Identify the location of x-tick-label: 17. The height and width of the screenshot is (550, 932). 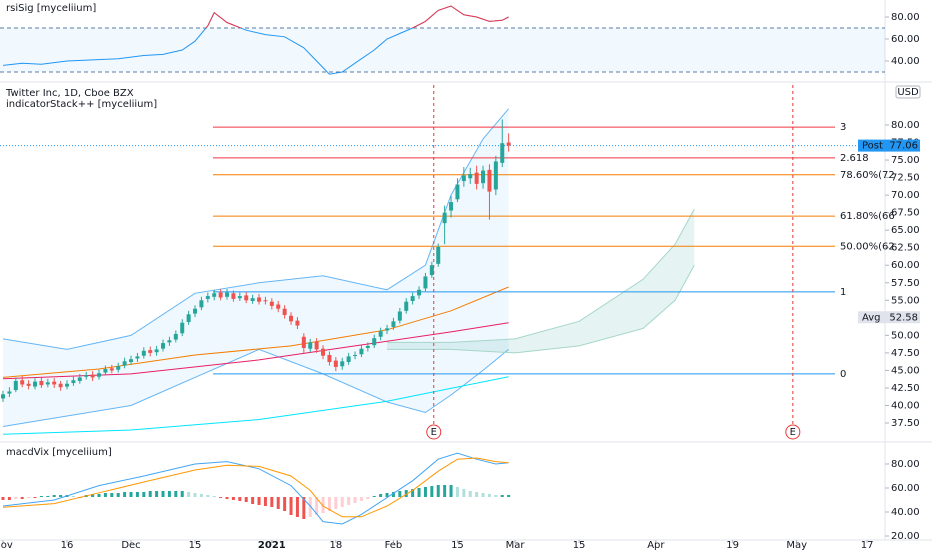
(867, 545).